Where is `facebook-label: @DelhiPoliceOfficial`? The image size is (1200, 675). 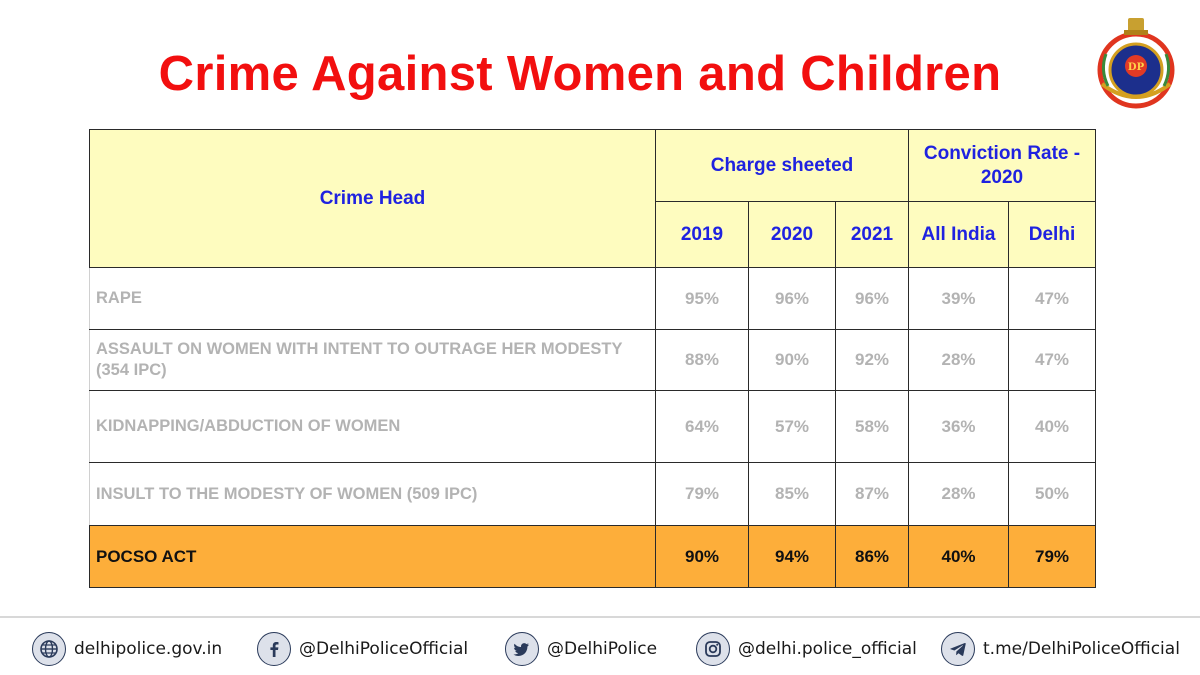 facebook-label: @DelhiPoliceOfficial is located at coordinates (384, 649).